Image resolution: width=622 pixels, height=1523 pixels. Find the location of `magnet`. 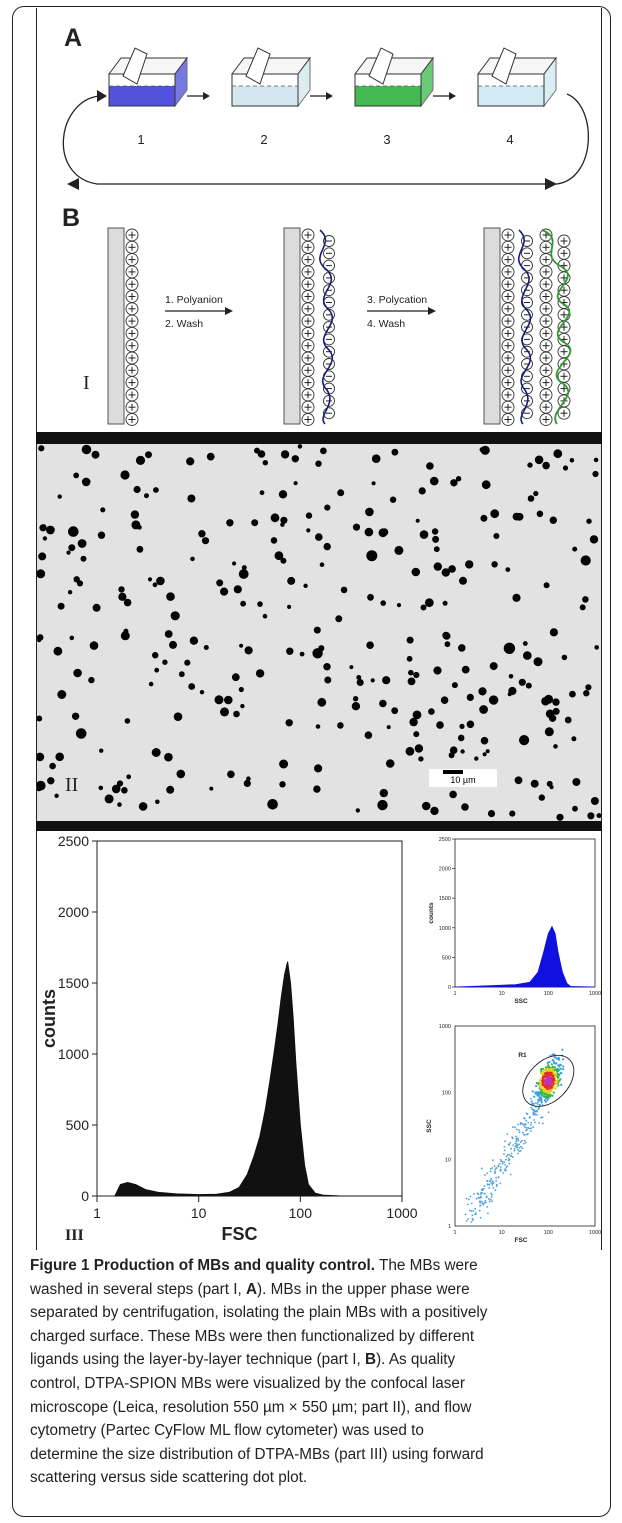

magnet is located at coordinates (135, 66).